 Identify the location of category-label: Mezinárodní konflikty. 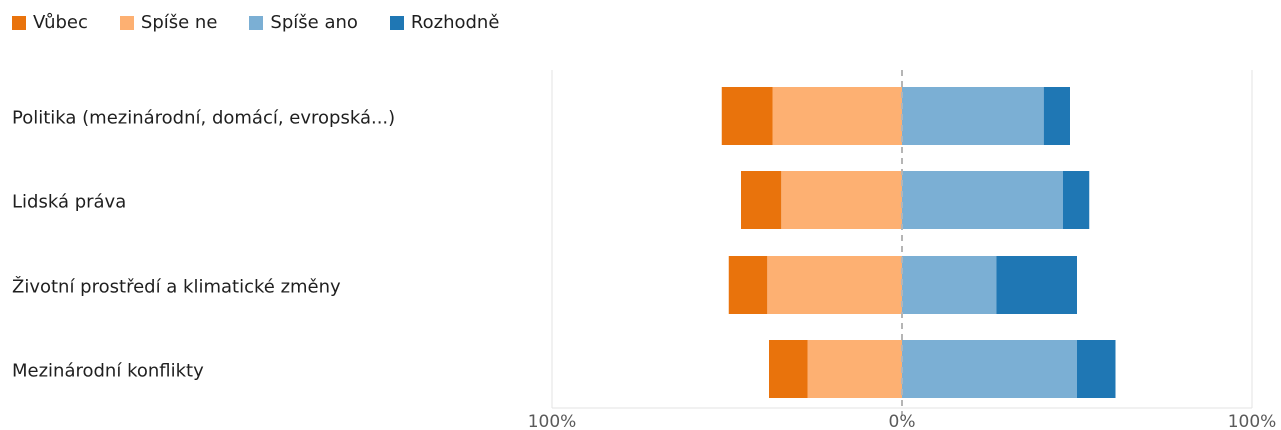
(108, 371).